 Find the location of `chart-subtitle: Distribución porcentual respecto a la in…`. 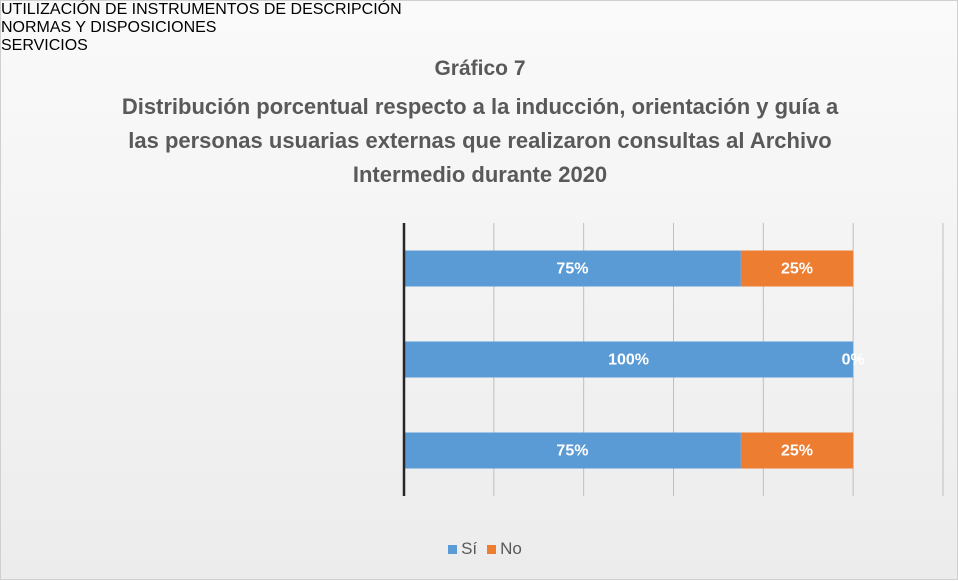

chart-subtitle: Distribución porcentual respecto a la in… is located at coordinates (480, 140).